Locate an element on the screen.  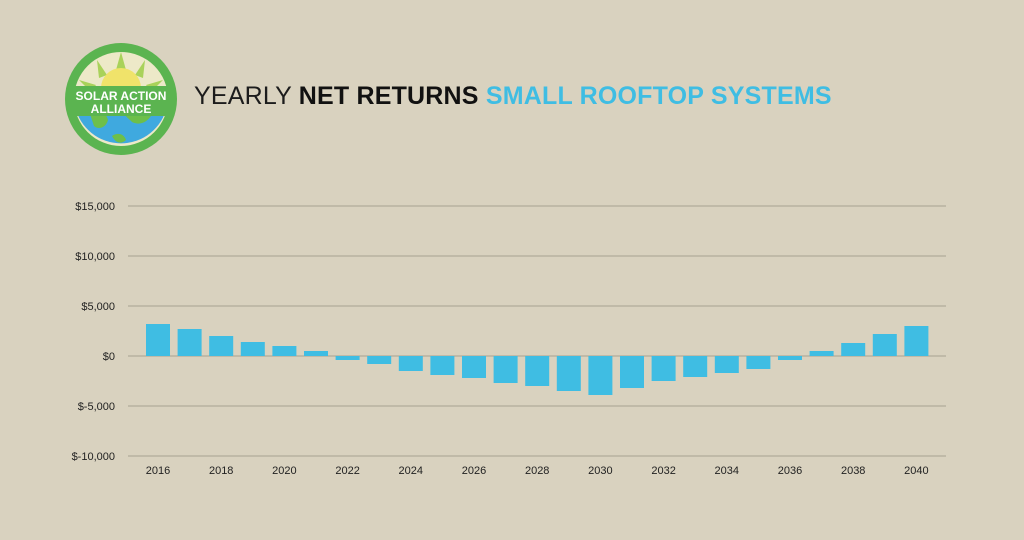
bar-2038 is located at coordinates (853, 349).